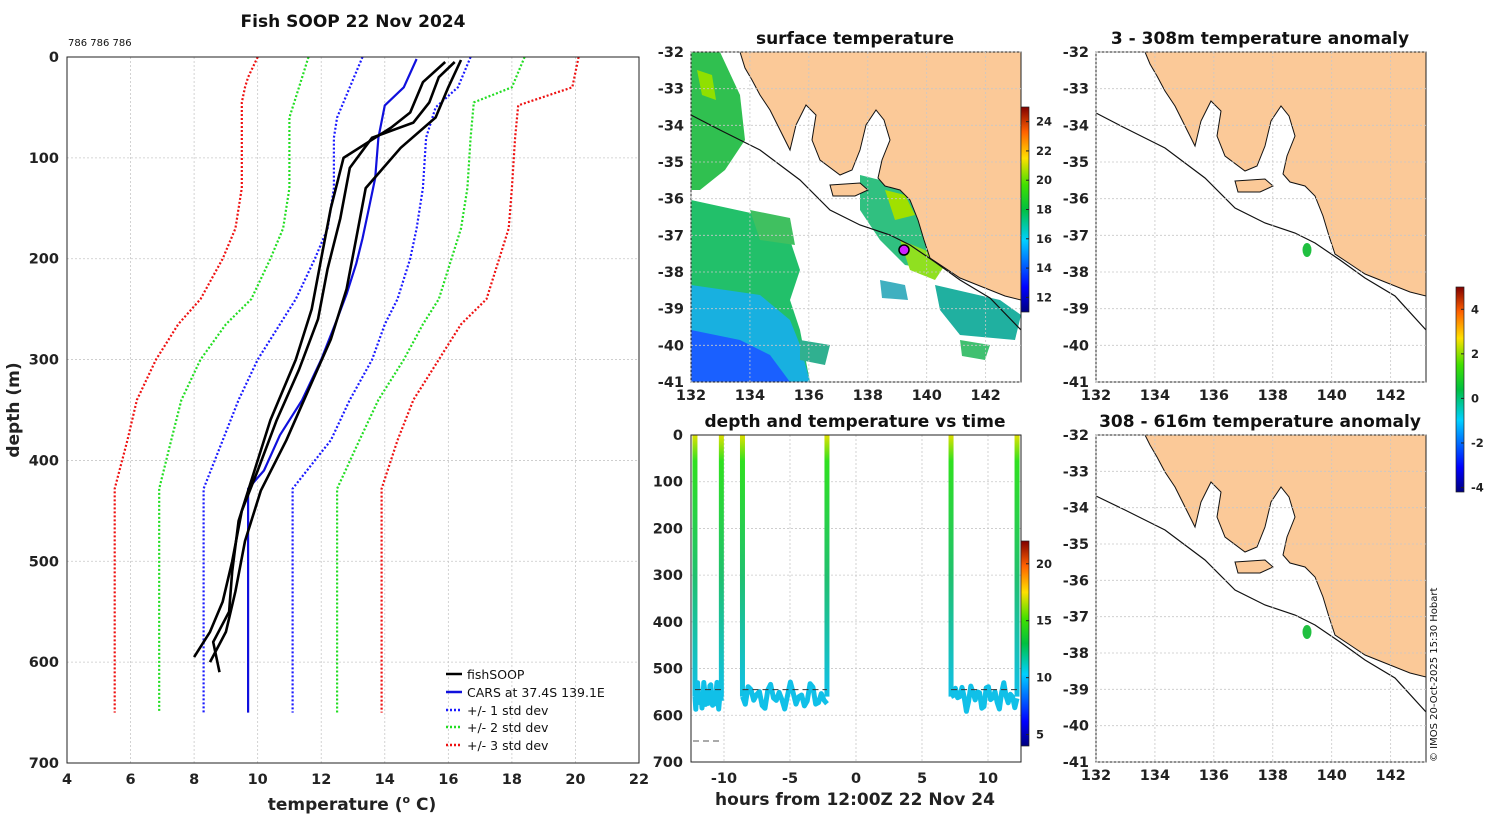 The image size is (1500, 820). I want to click on legend-sd1: +/- 1 std dev, so click(508, 710).